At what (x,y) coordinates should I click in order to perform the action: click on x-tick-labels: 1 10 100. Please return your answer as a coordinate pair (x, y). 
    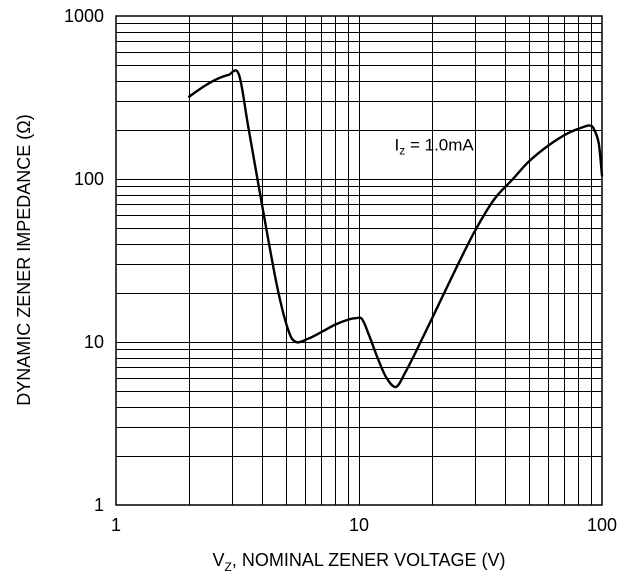
    Looking at the image, I should click on (364, 525).